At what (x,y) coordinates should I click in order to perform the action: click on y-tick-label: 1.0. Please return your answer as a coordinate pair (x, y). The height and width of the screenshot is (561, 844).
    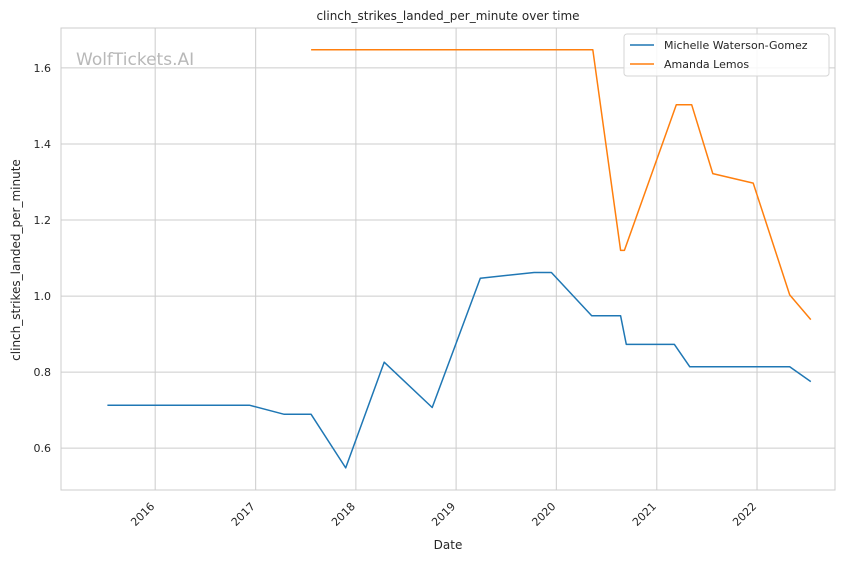
    Looking at the image, I should click on (43, 296).